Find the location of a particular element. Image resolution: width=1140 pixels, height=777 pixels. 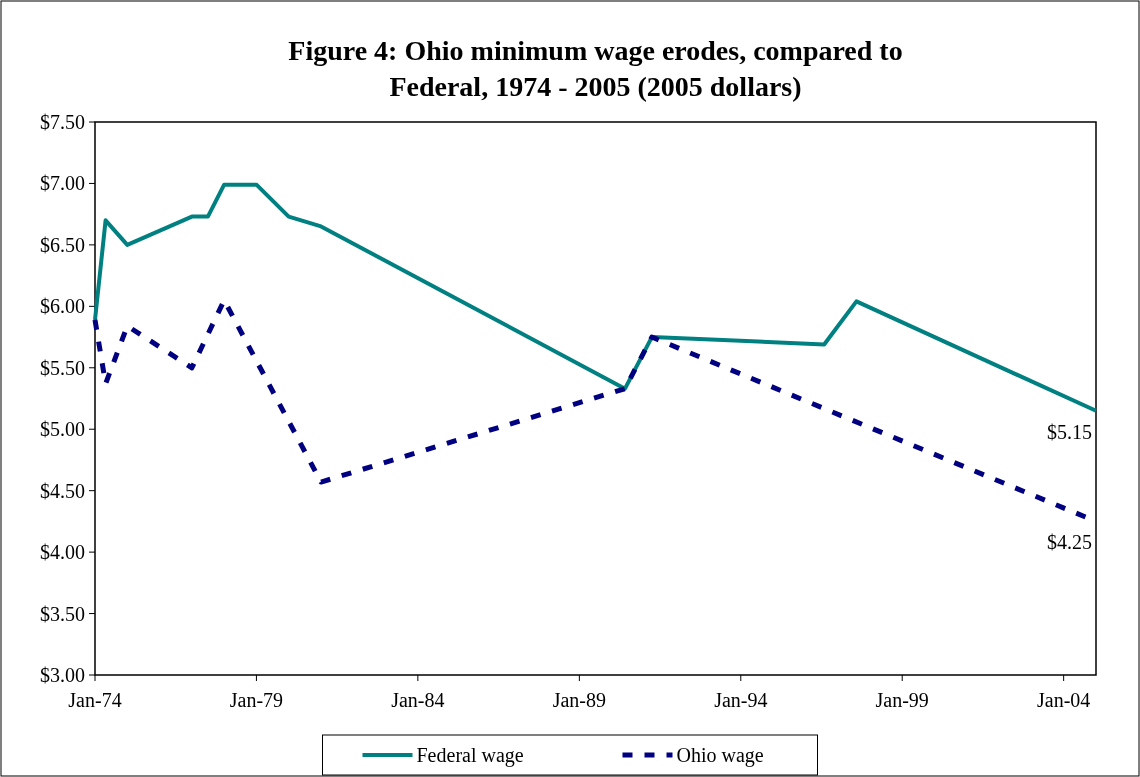

y-tick-label: $3.50 is located at coordinates (62, 613).